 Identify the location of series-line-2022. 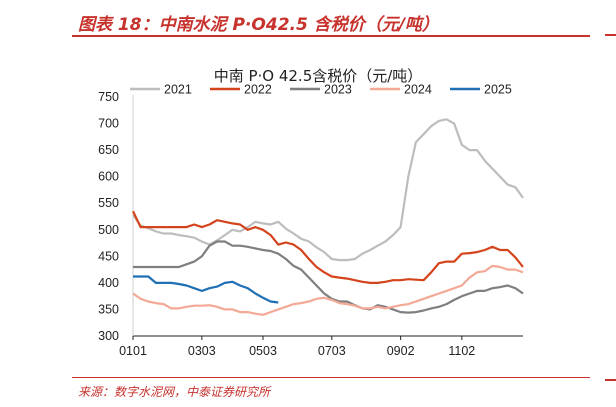
(328, 247).